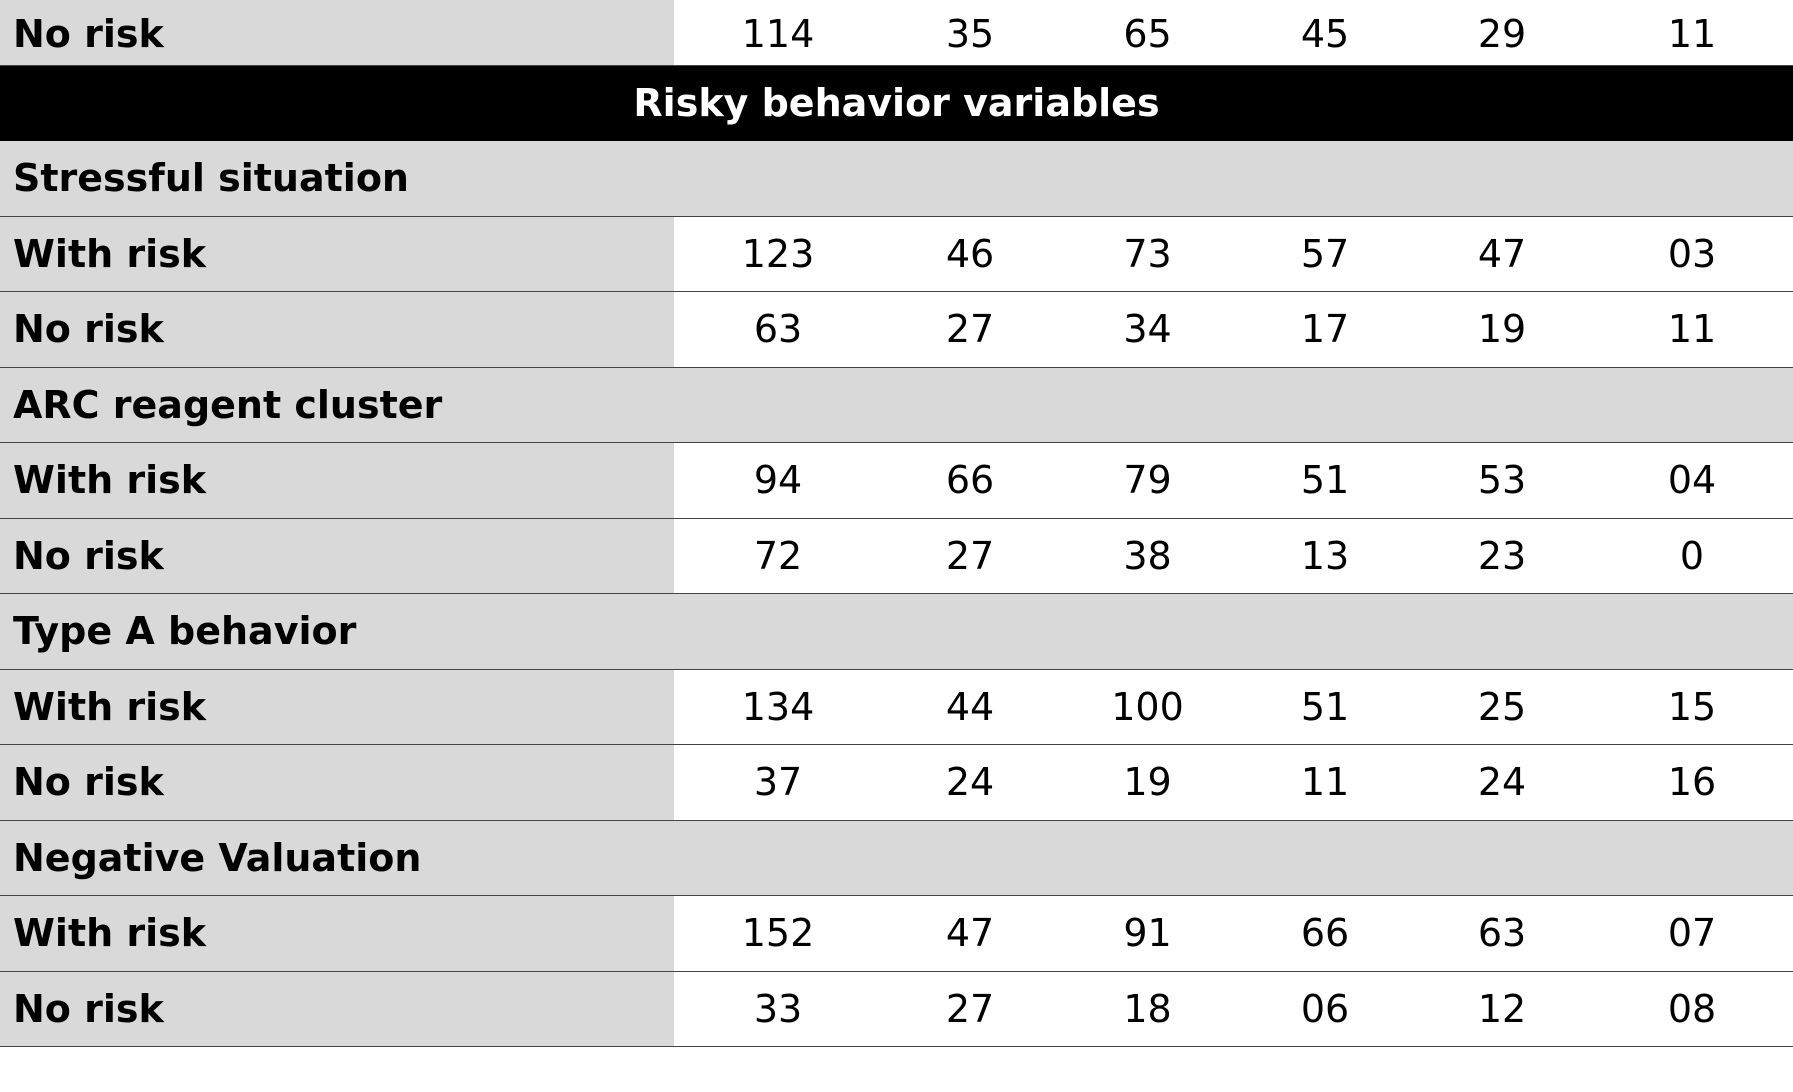 This screenshot has width=1793, height=1092. Describe the element at coordinates (1692, 707) in the screenshot. I see `cell-value: 15` at that location.